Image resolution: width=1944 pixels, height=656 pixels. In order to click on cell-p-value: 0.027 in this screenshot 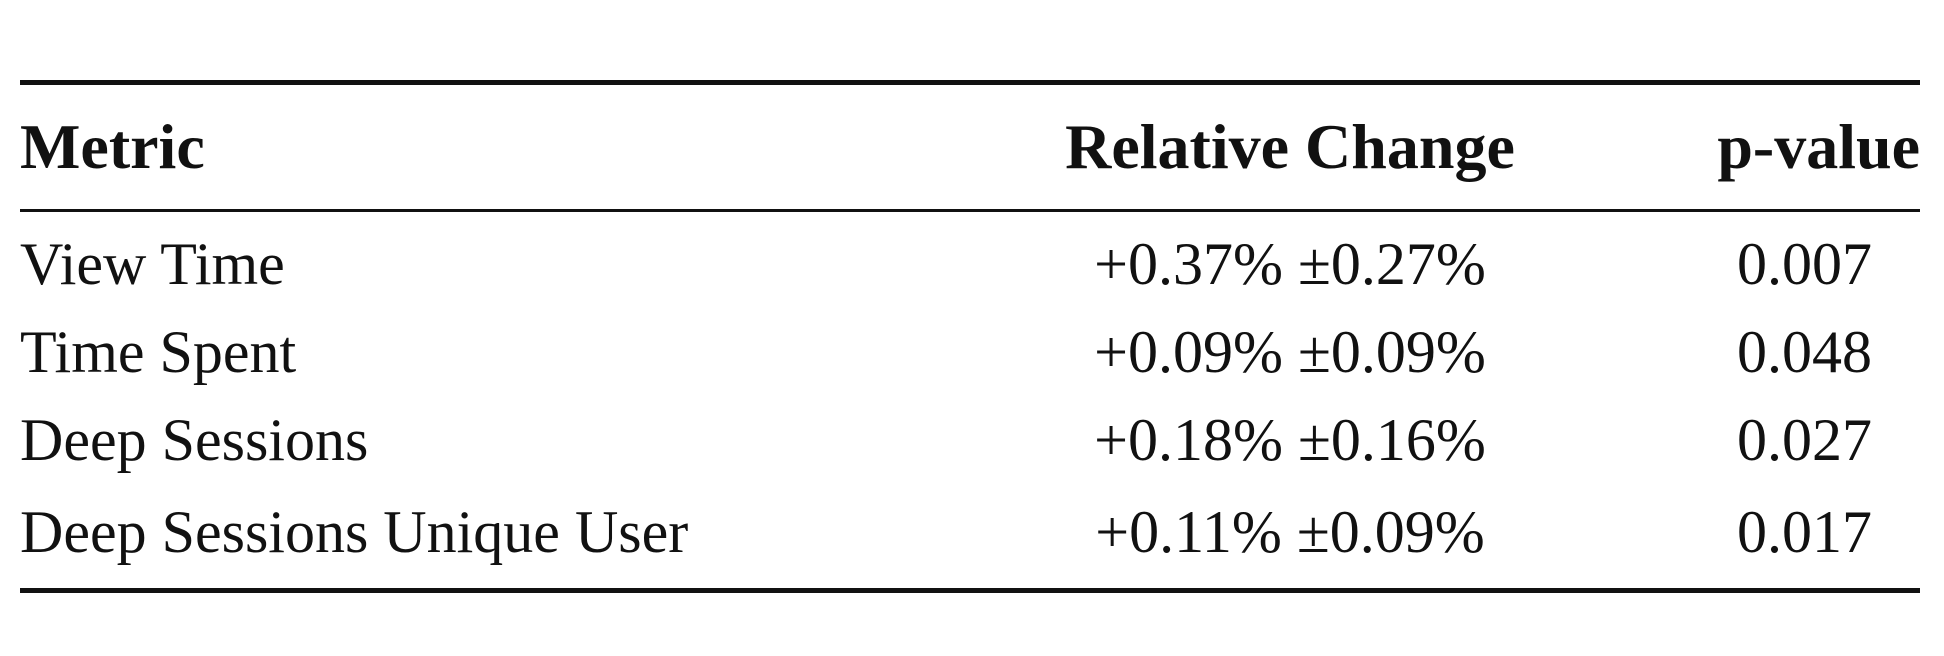, I will do `click(1804, 440)`.